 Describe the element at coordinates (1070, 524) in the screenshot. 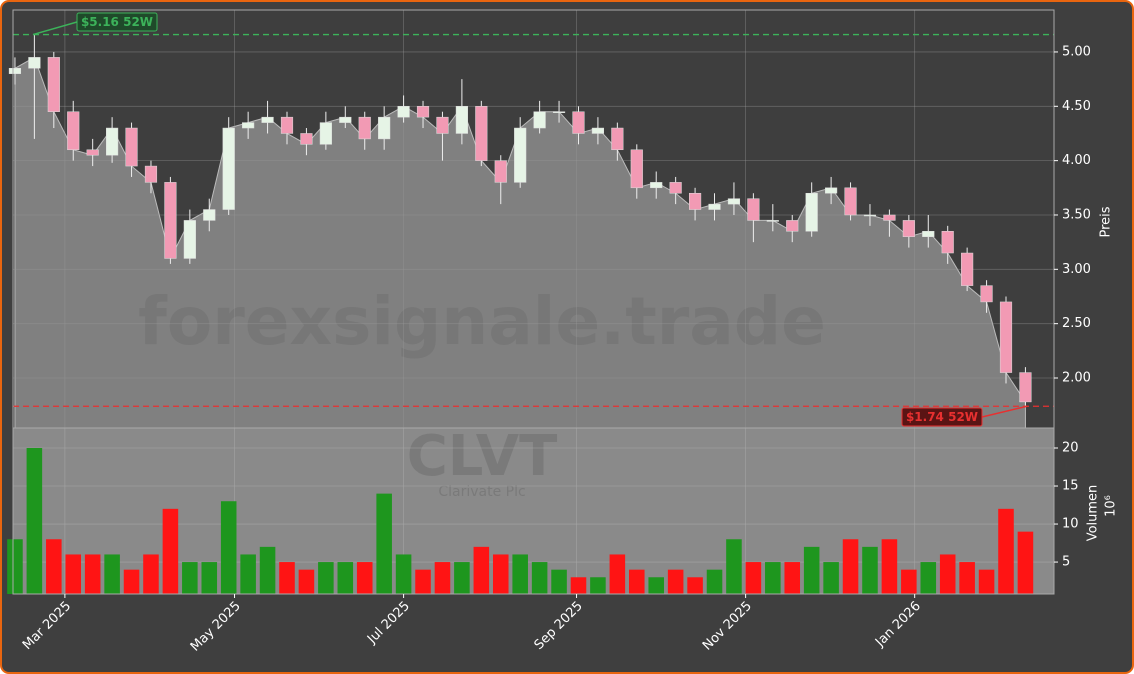

I see `y-tick-label: 10` at that location.